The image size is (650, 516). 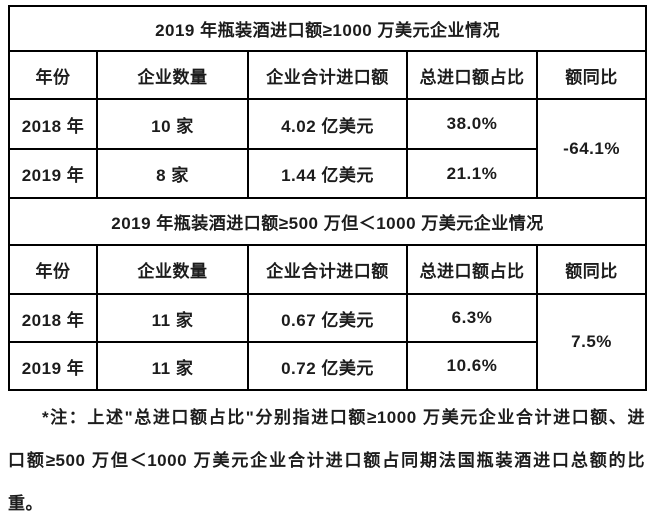 What do you see at coordinates (172, 75) in the screenshot?
I see `table1-header-count: 企业数量` at bounding box center [172, 75].